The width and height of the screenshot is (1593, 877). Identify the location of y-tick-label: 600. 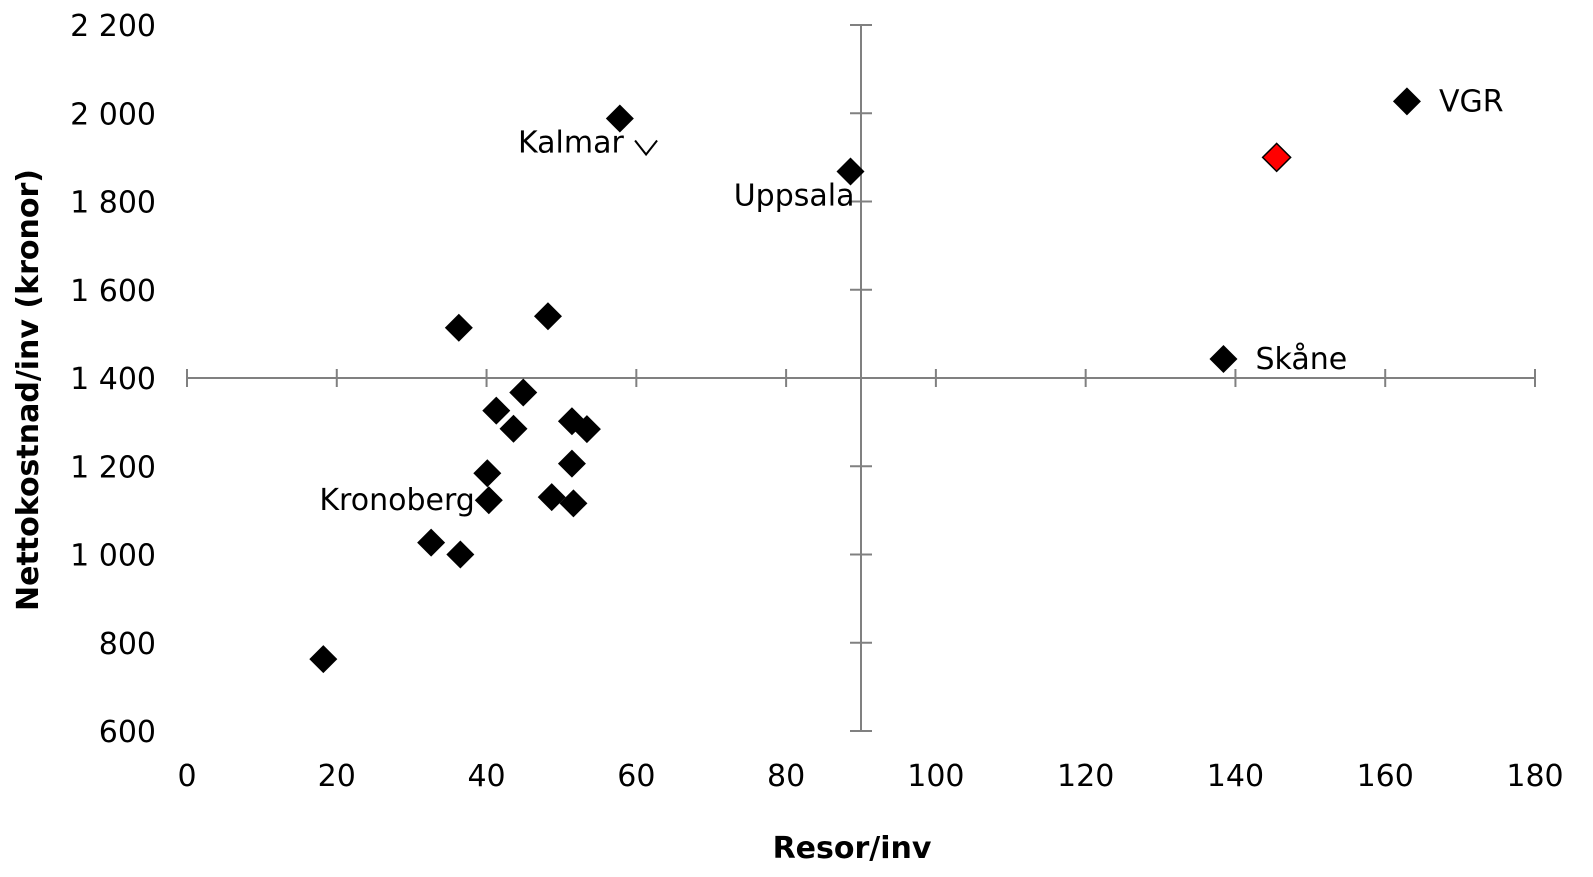
(127, 732).